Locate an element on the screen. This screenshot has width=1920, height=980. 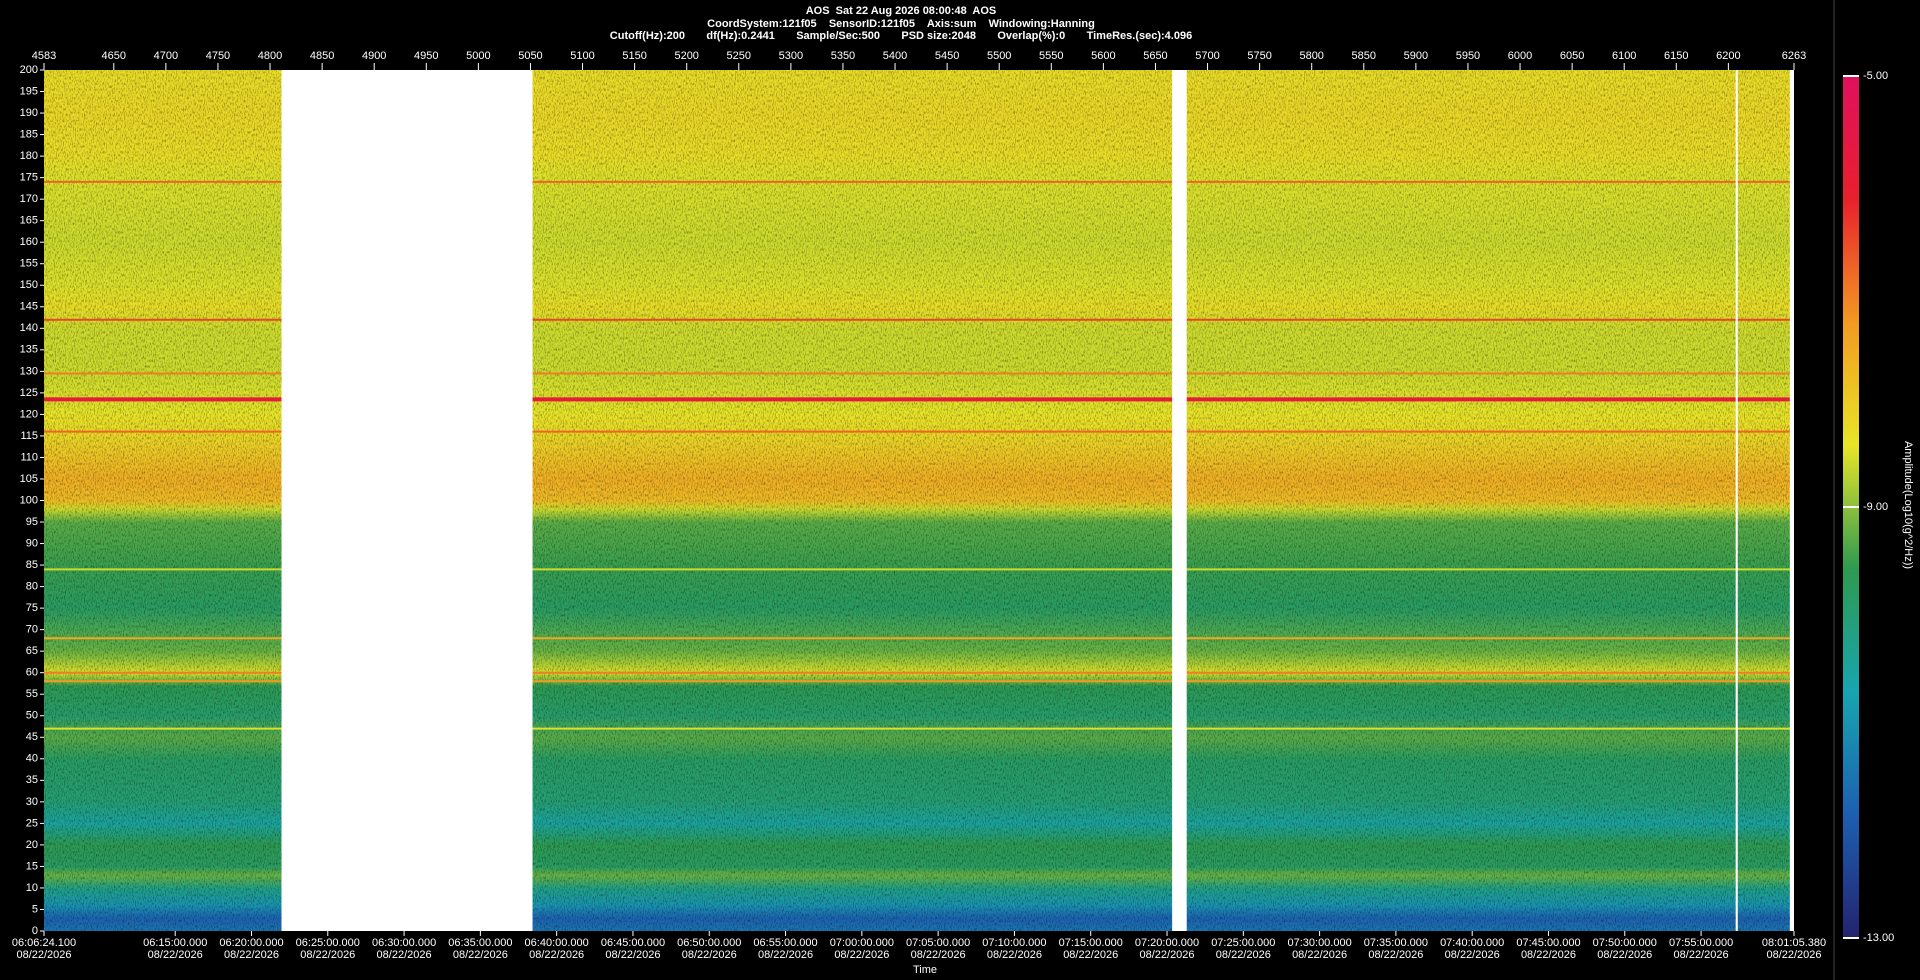
y-tick-label: 130 is located at coordinates (29, 371).